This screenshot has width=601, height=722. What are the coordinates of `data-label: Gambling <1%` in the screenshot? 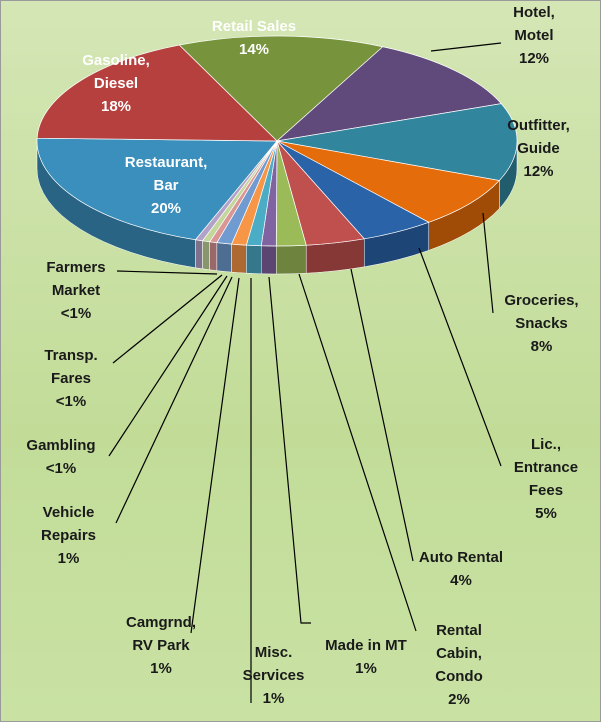 It's located at (61, 457).